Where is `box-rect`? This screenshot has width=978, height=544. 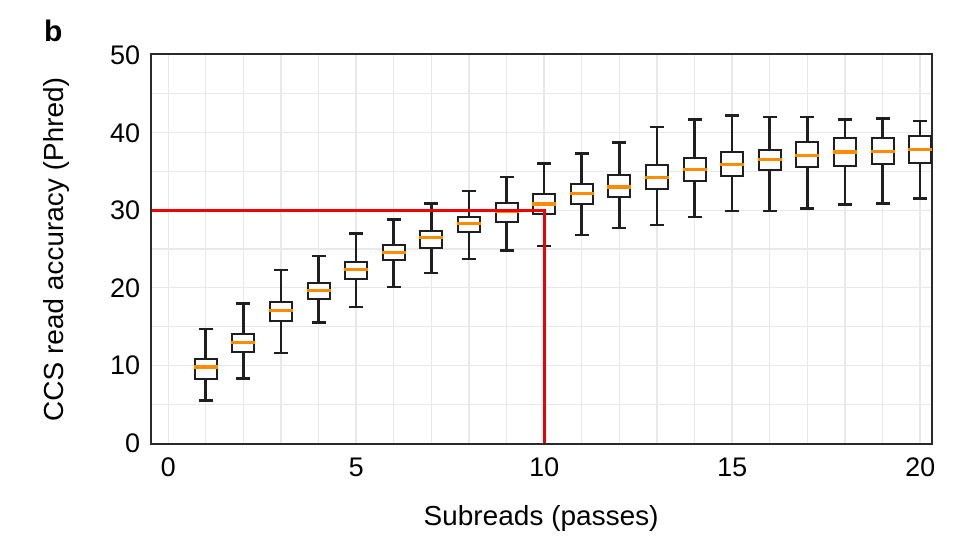
box-rect is located at coordinates (431, 239).